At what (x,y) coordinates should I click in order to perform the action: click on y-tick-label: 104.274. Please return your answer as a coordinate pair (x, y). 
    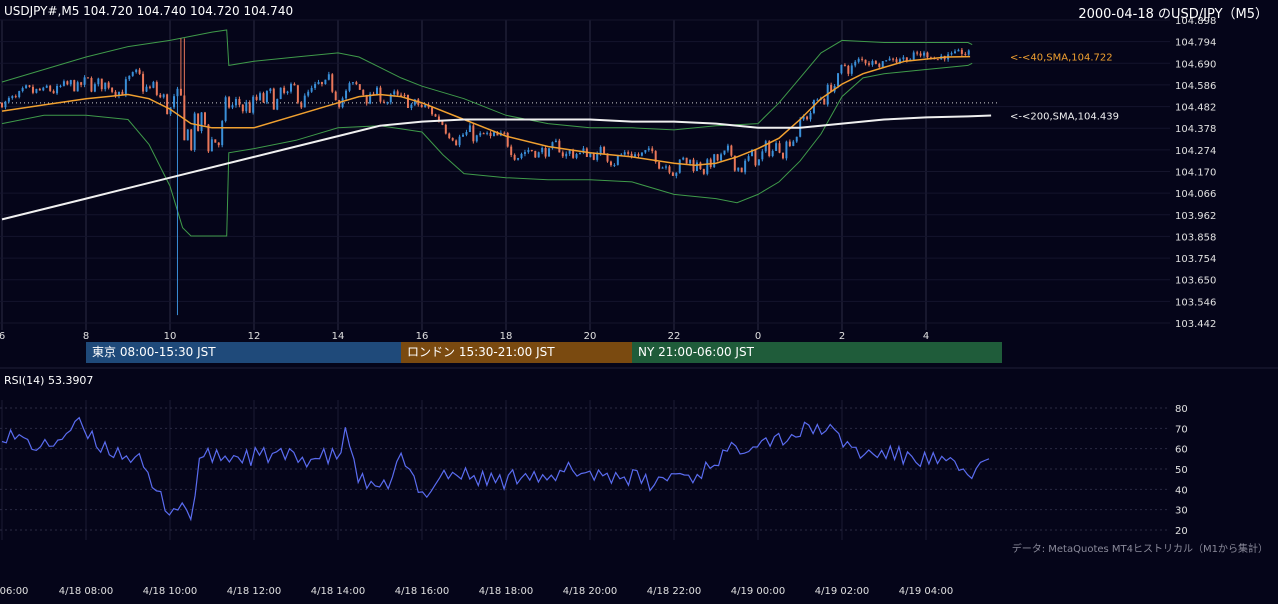
    Looking at the image, I should click on (1195, 151).